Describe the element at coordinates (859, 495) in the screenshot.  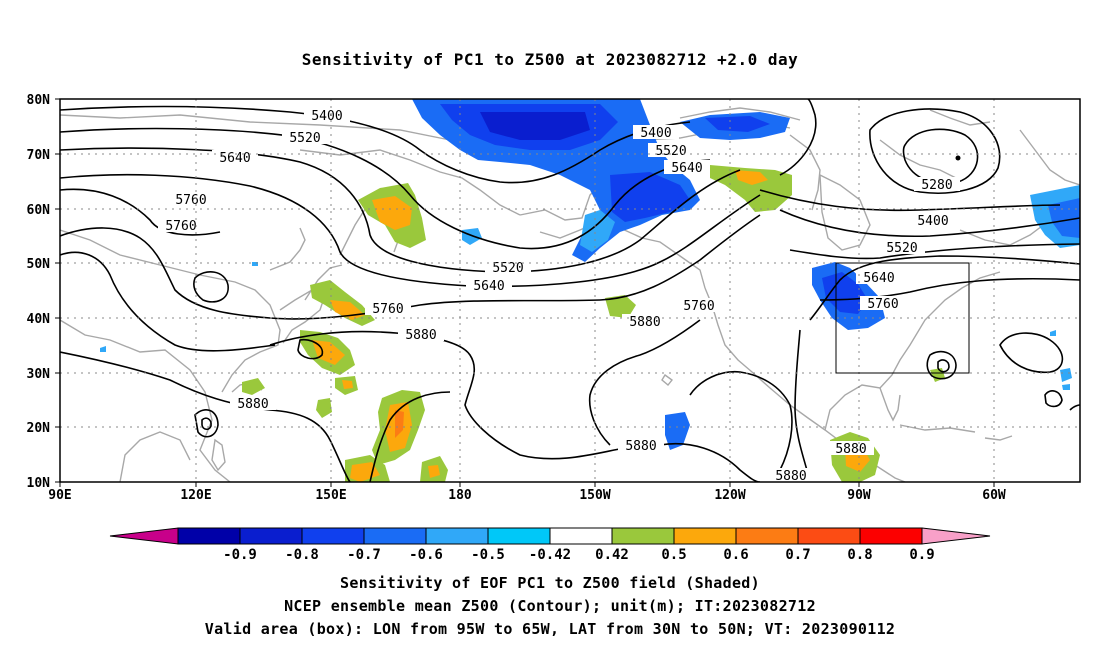
I see `lon-label: 90W` at that location.